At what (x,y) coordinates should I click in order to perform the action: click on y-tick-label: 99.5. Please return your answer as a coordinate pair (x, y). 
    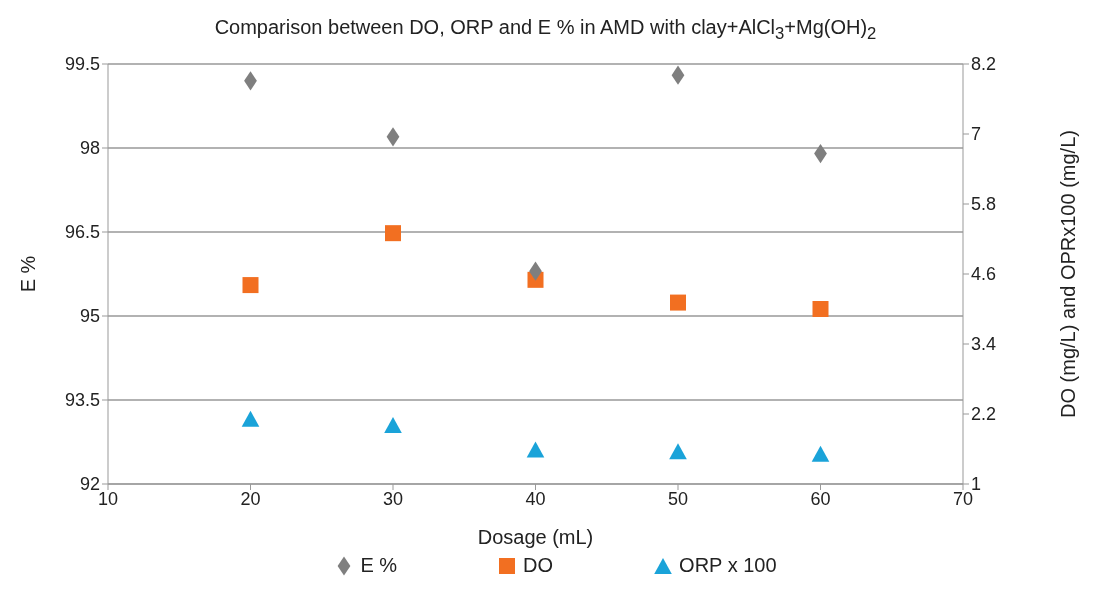
    Looking at the image, I should click on (82, 64).